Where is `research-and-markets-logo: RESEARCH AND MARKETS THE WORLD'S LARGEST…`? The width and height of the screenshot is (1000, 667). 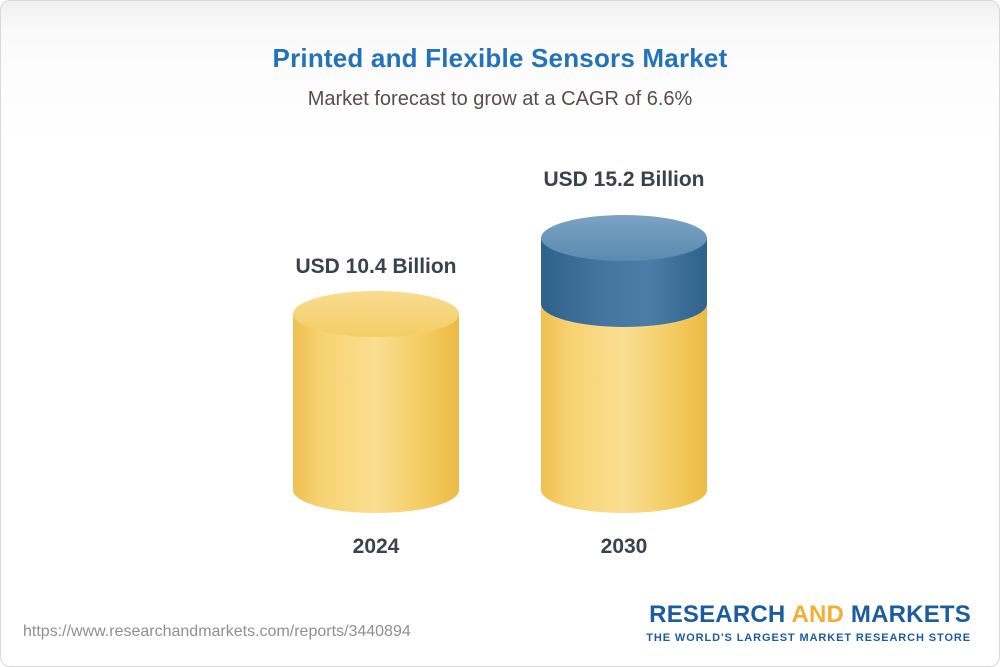
research-and-markets-logo: RESEARCH AND MARKETS THE WORLD'S LARGEST… is located at coordinates (808, 622).